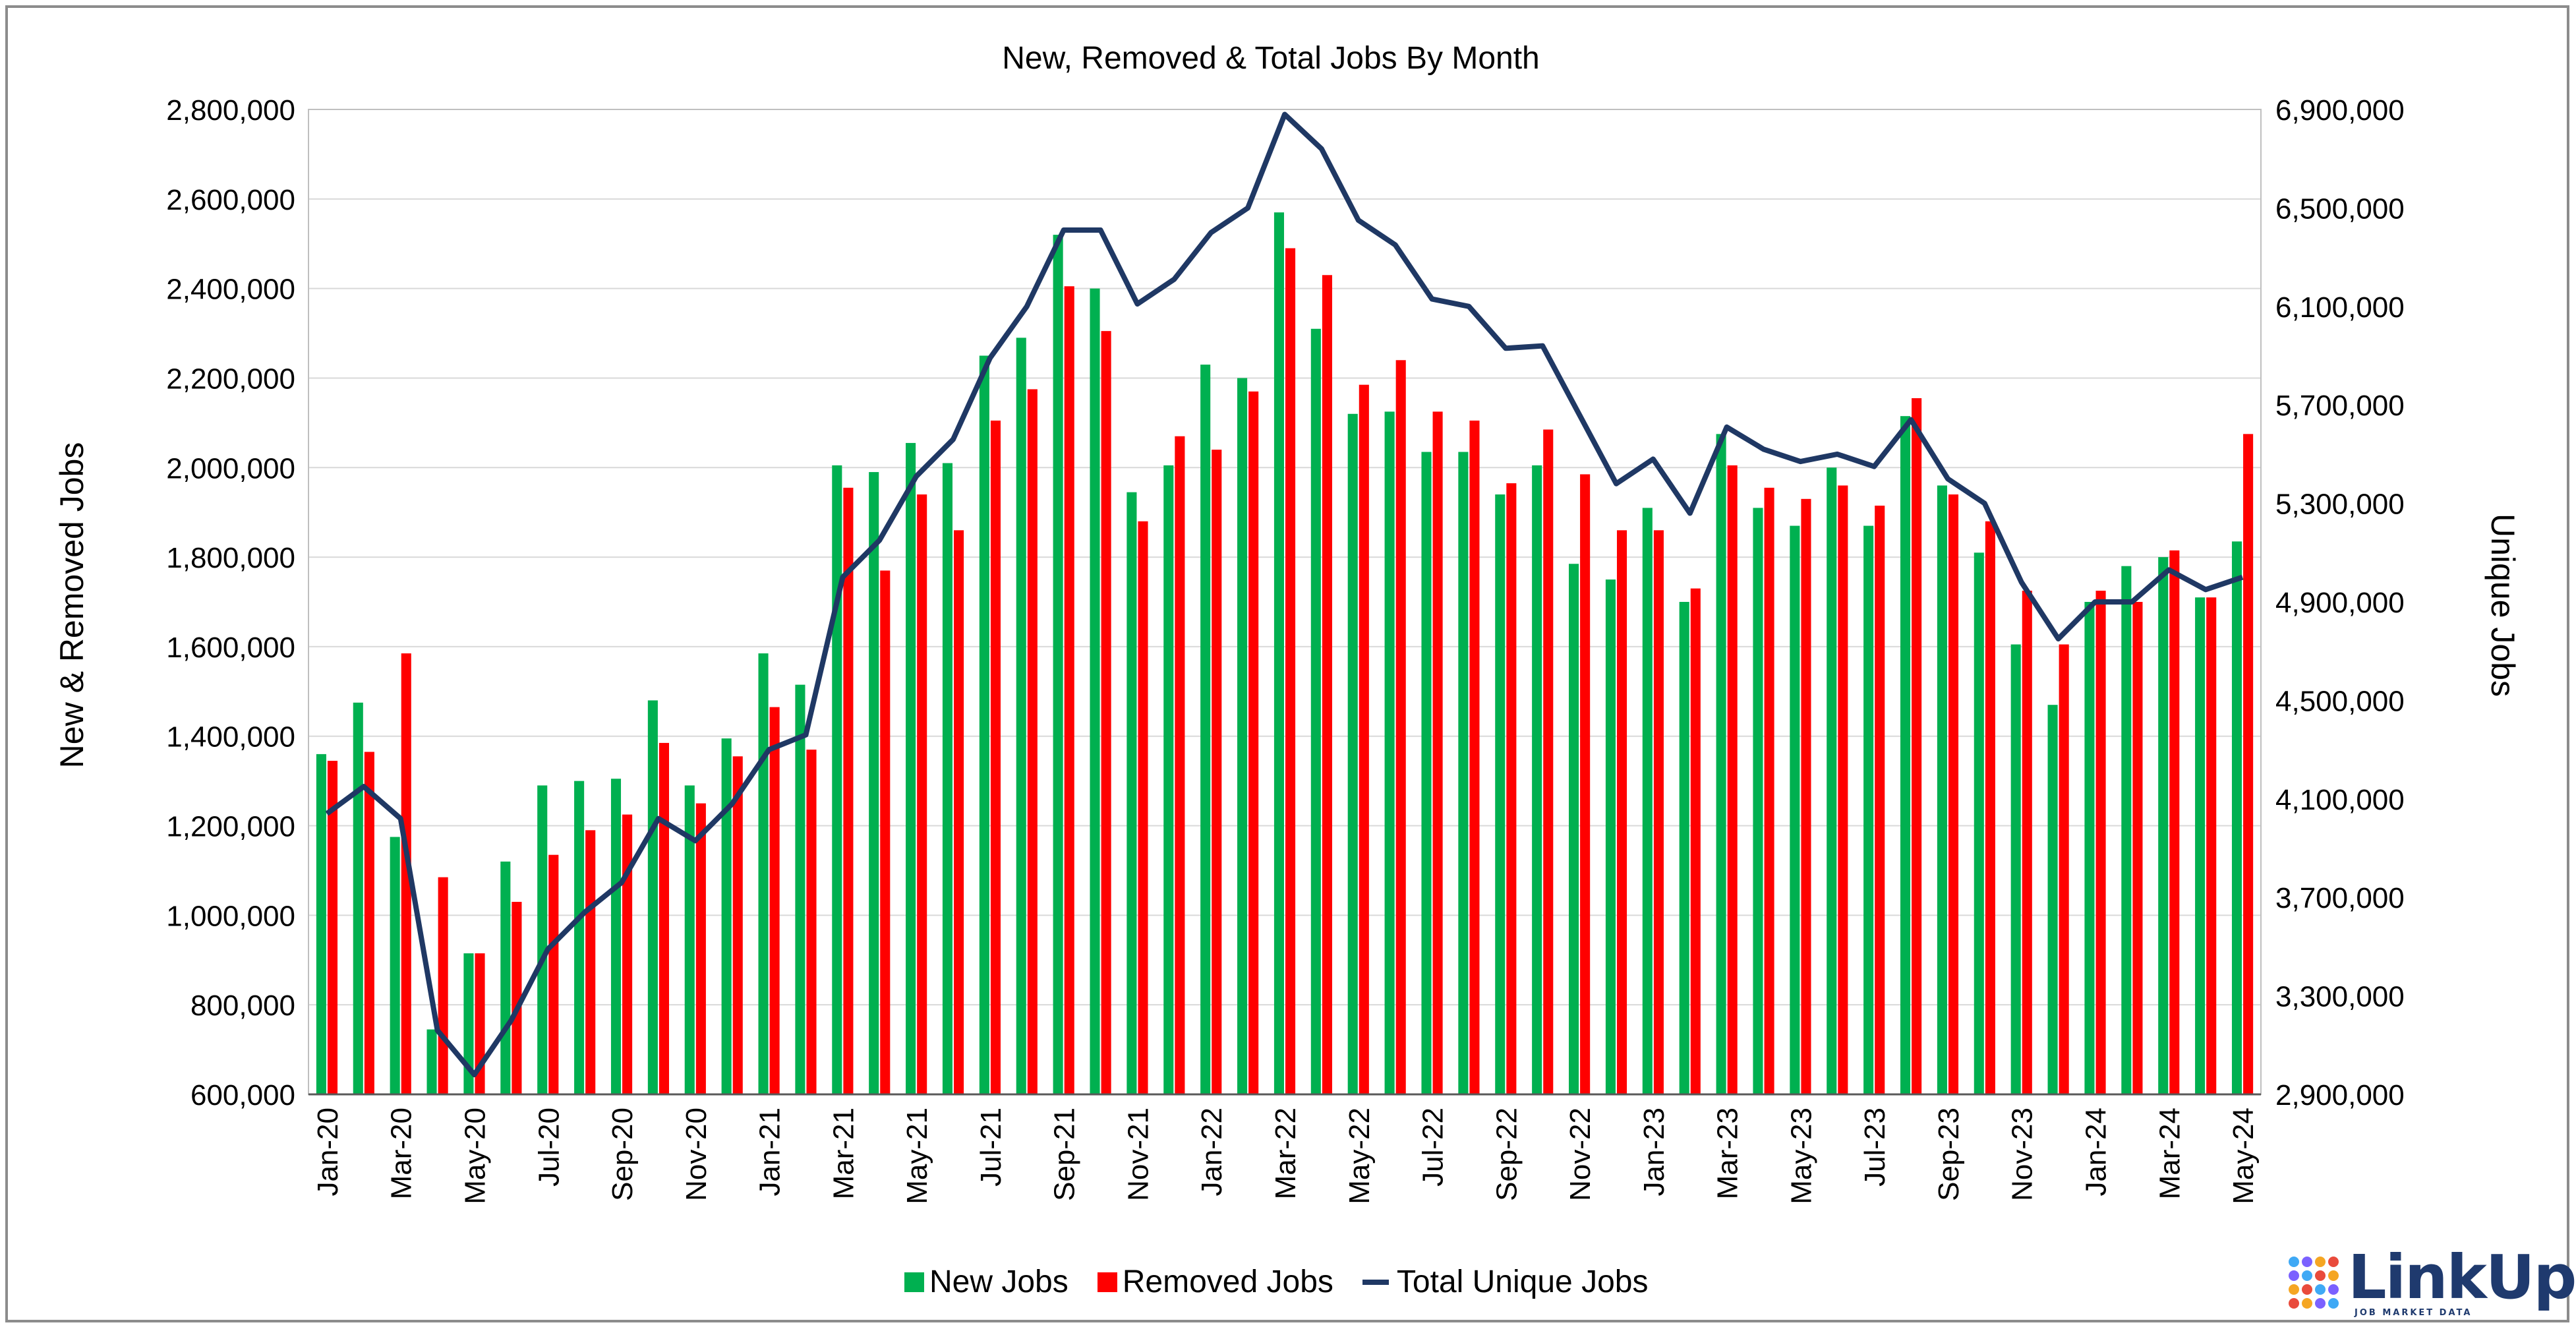  I want to click on x-tick-label: May-24, so click(2243, 1156).